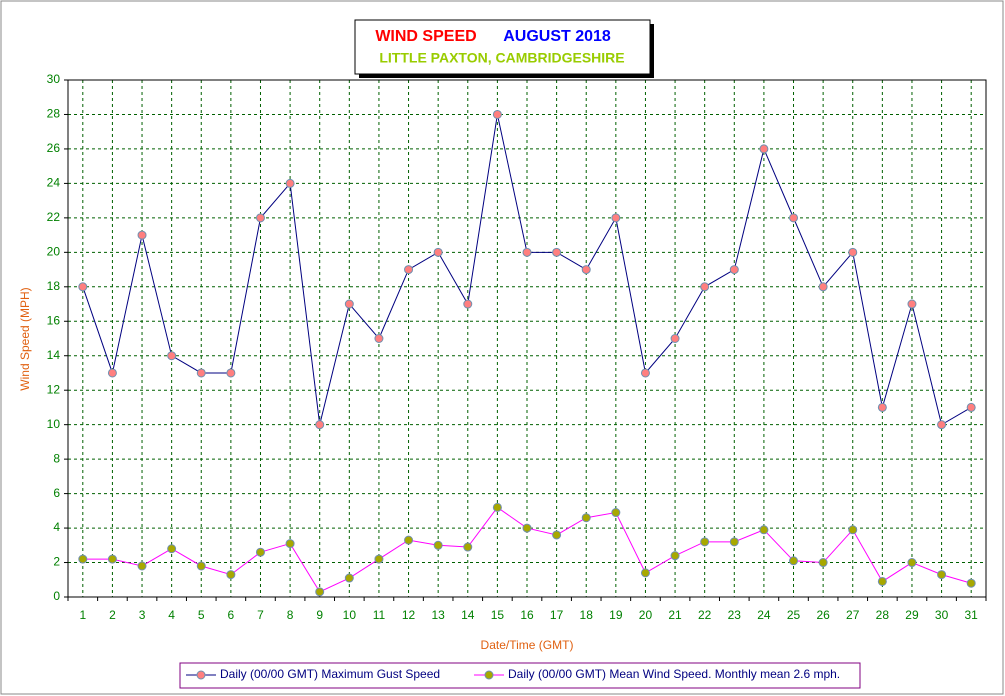 Image resolution: width=1005 pixels, height=696 pixels. What do you see at coordinates (260, 615) in the screenshot?
I see `x-tick-label: 7` at bounding box center [260, 615].